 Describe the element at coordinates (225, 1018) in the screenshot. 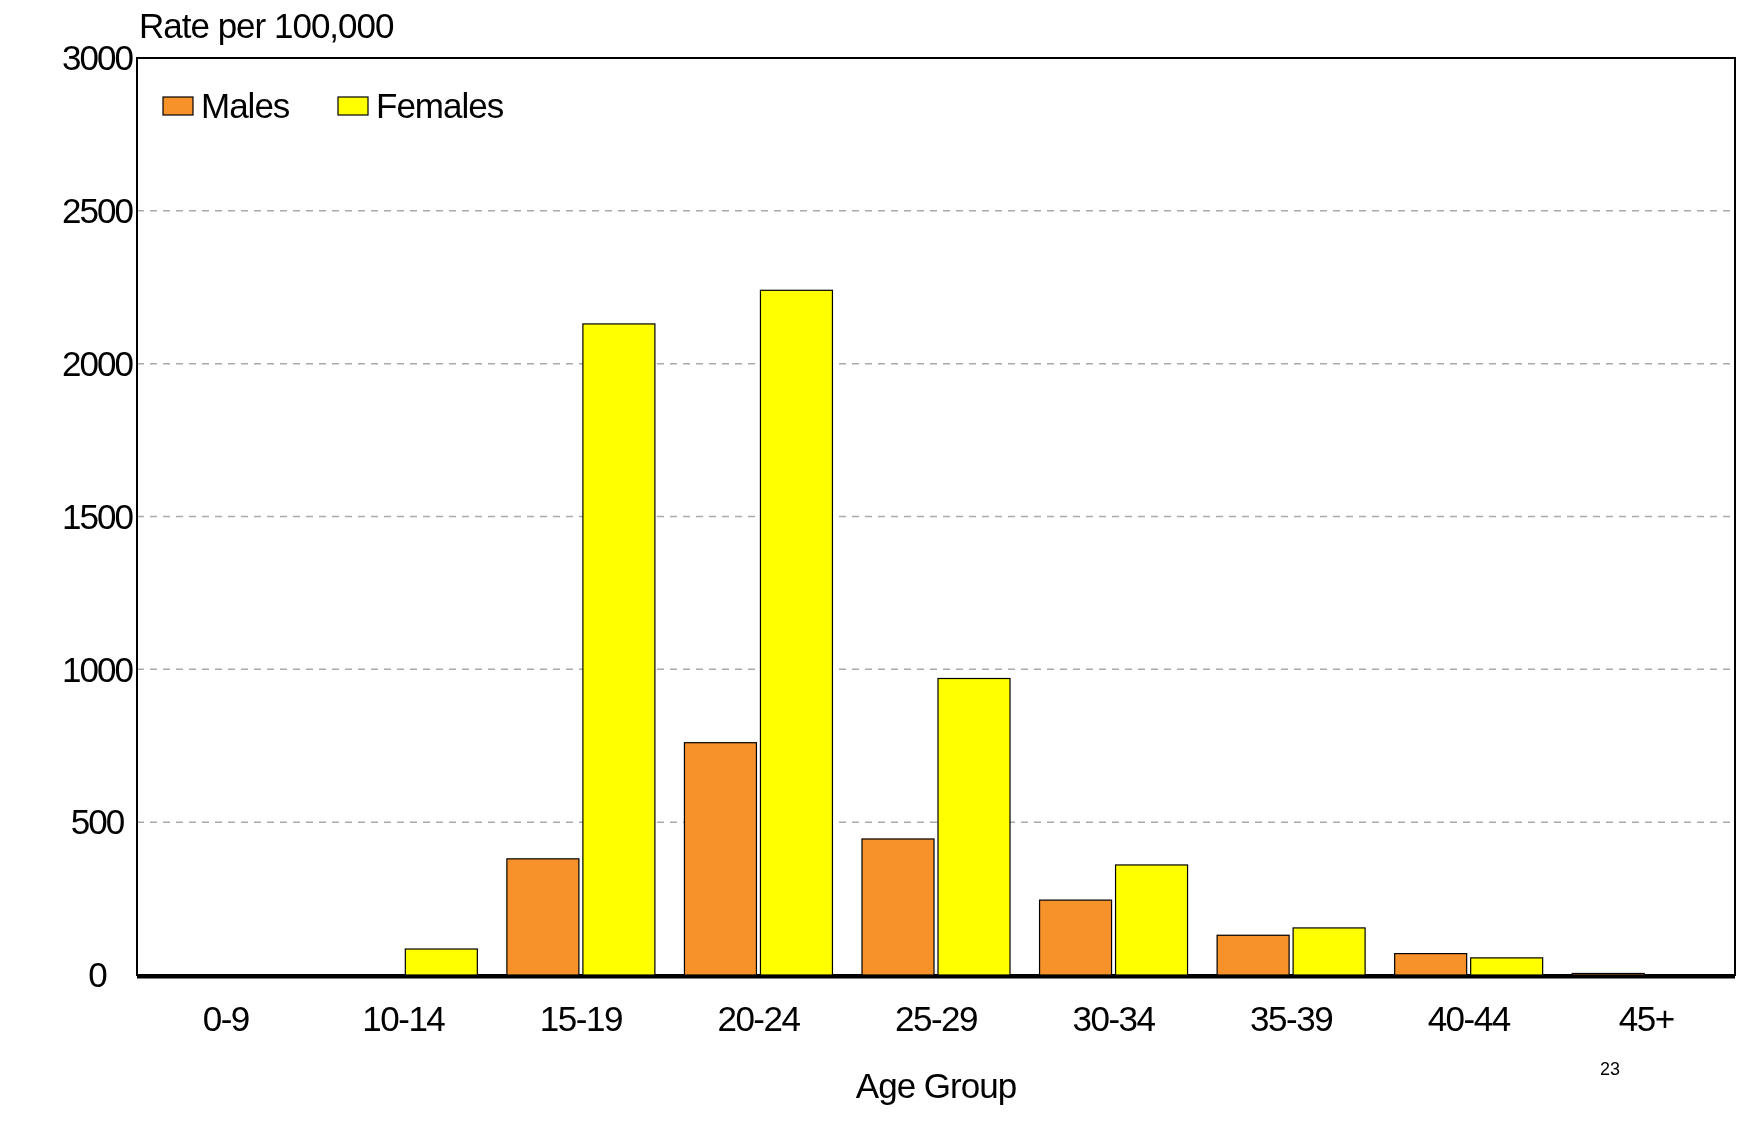

I see `x-tick-label: 0-9` at that location.